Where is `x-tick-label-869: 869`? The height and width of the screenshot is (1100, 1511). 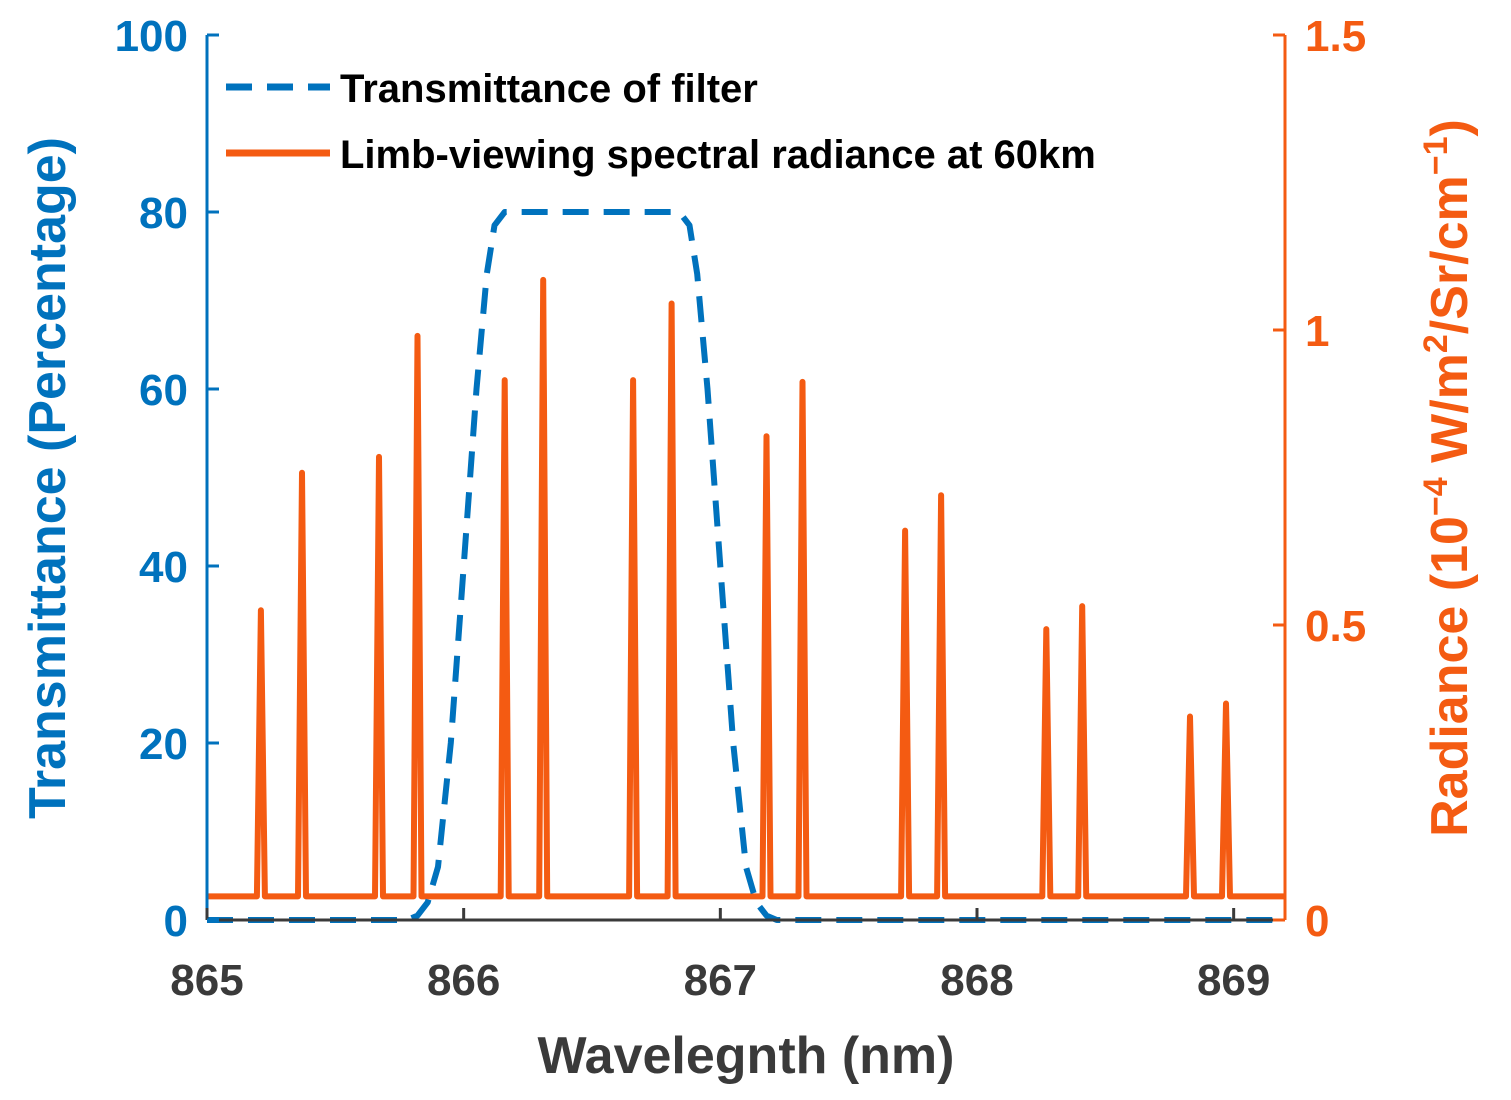 x-tick-label-869: 869 is located at coordinates (1233, 980).